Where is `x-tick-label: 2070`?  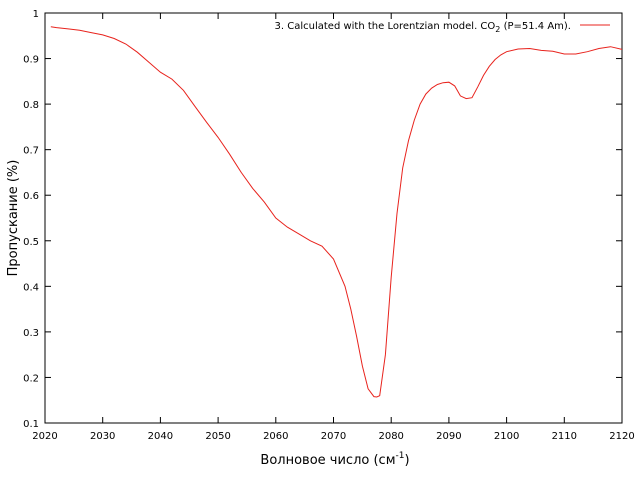
x-tick-label: 2070 is located at coordinates (333, 436).